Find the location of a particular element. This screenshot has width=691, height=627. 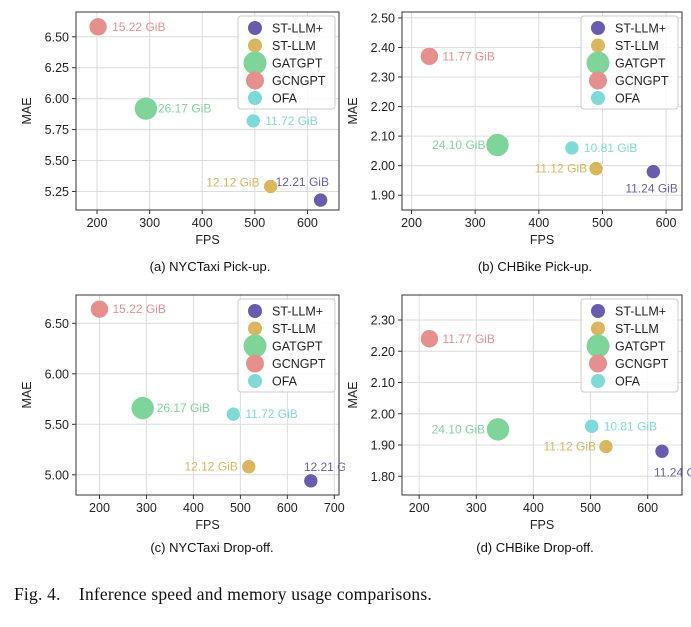

panel-caption-b: (b) CHBike Pick-up. is located at coordinates (535, 266).